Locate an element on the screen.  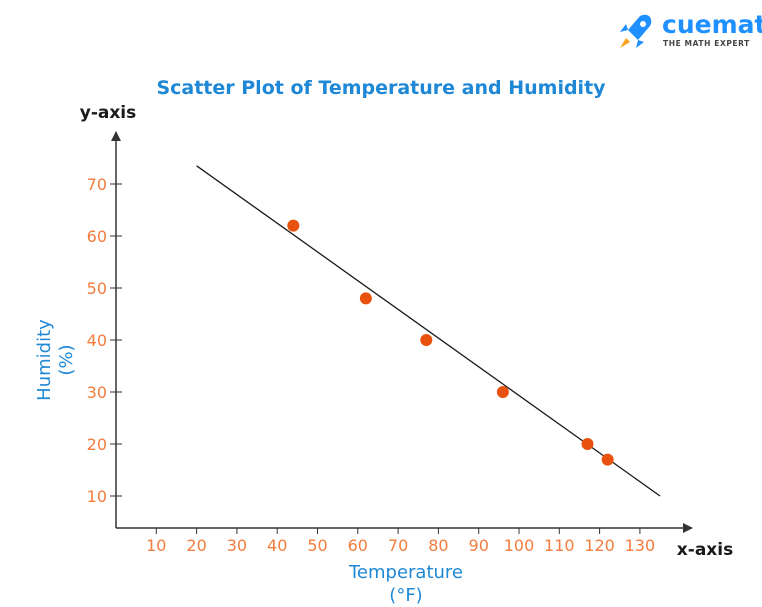
y-tick-label: 40 is located at coordinates (97, 340).